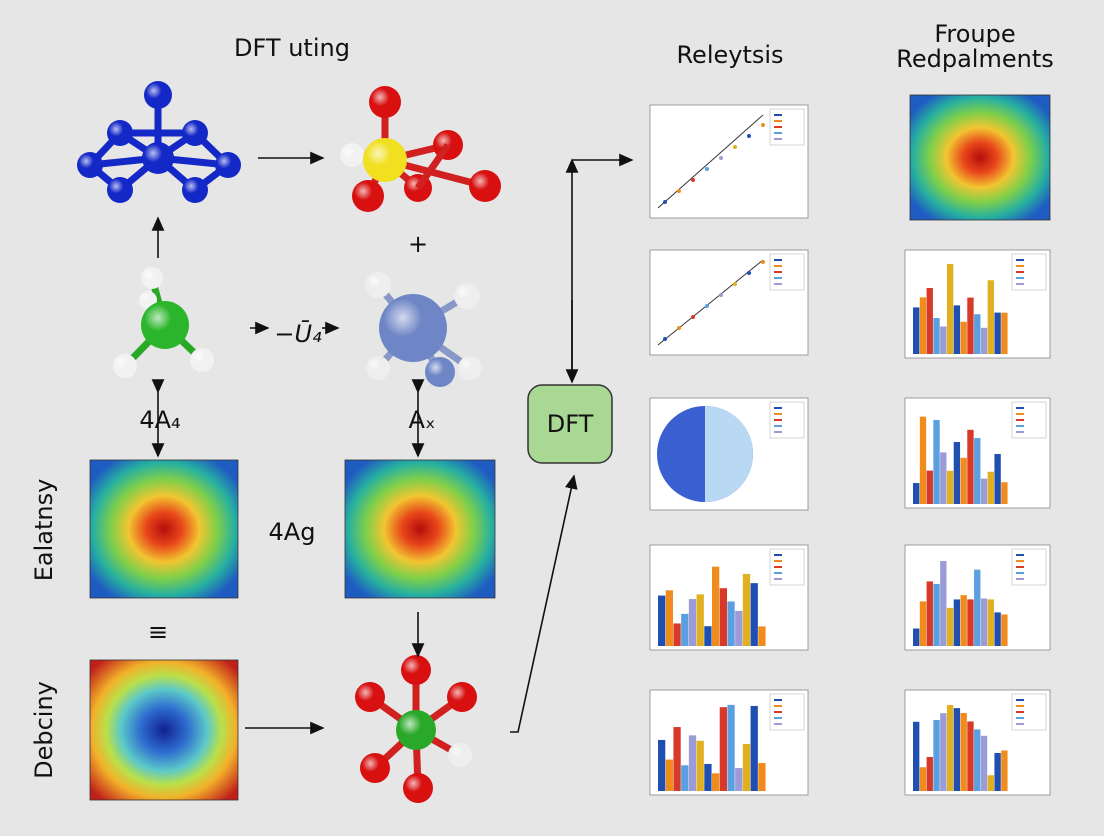 This screenshot has width=1104, height=836. Describe the element at coordinates (974, 34) in the screenshot. I see `right-title-line: Froupe` at that location.